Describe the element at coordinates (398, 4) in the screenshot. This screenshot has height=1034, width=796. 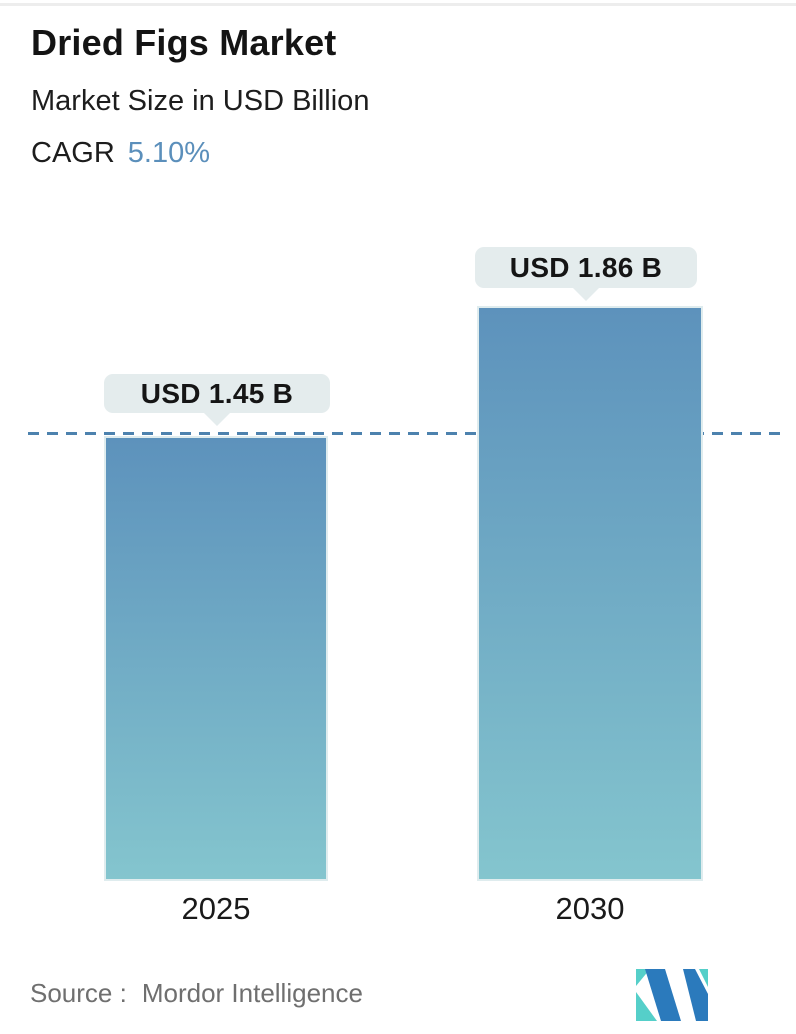
I see `top-divider` at that location.